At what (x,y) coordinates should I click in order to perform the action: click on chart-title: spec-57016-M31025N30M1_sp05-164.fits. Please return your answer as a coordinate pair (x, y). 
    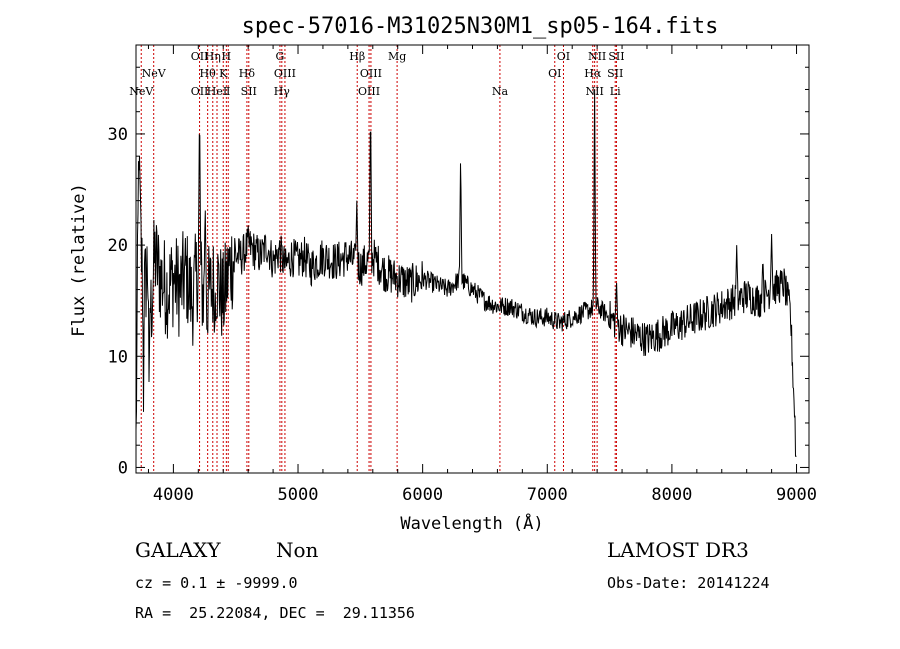
    Looking at the image, I should click on (480, 26).